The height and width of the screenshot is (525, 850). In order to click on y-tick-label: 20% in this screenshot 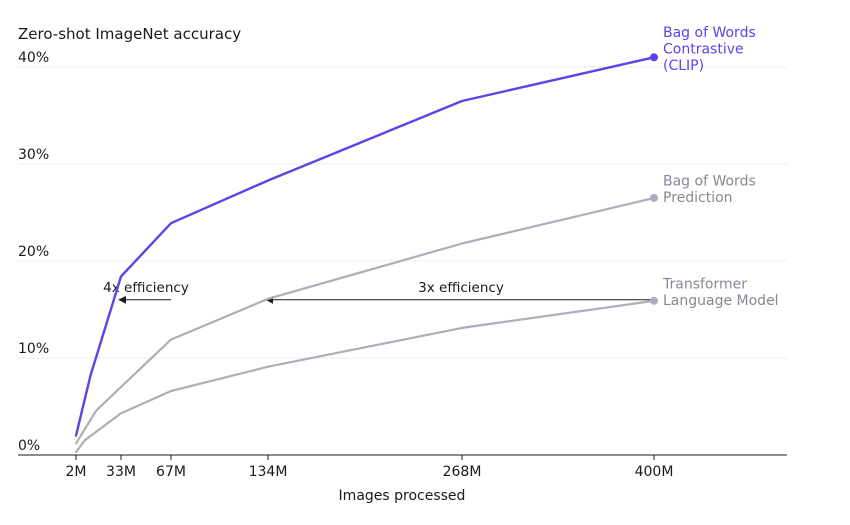, I will do `click(33, 252)`.